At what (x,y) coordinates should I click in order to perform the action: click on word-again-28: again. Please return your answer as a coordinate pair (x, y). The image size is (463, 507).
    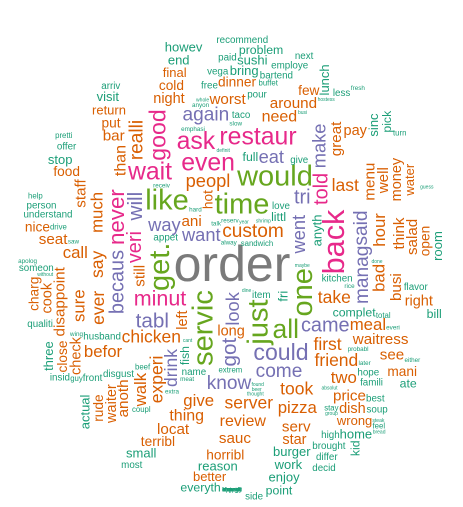
    Looking at the image, I should click on (206, 115).